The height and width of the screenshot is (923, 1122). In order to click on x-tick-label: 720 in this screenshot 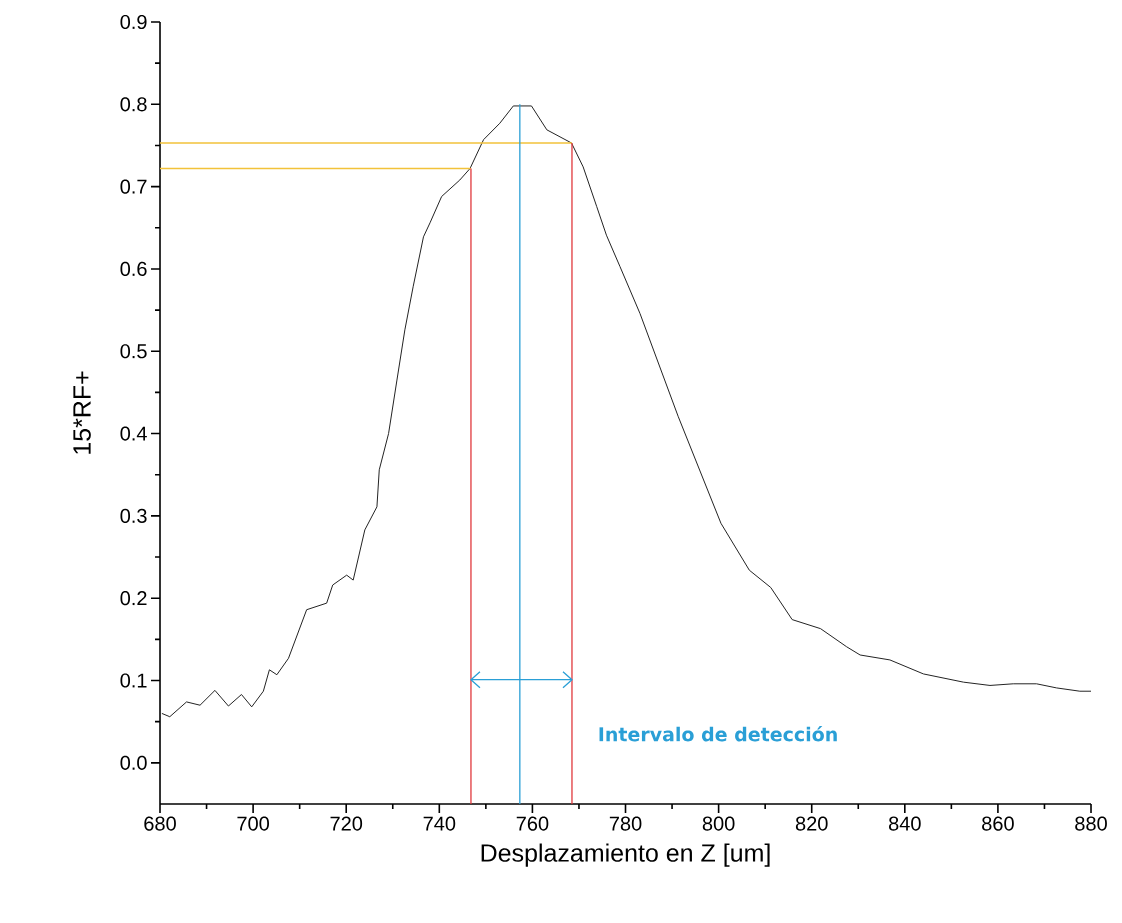, I will do `click(346, 823)`.